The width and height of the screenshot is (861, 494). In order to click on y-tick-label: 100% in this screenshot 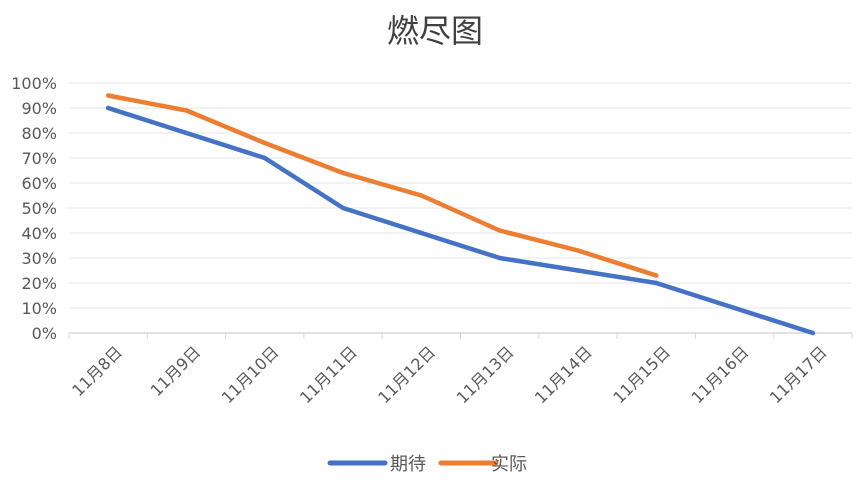, I will do `click(34, 83)`.